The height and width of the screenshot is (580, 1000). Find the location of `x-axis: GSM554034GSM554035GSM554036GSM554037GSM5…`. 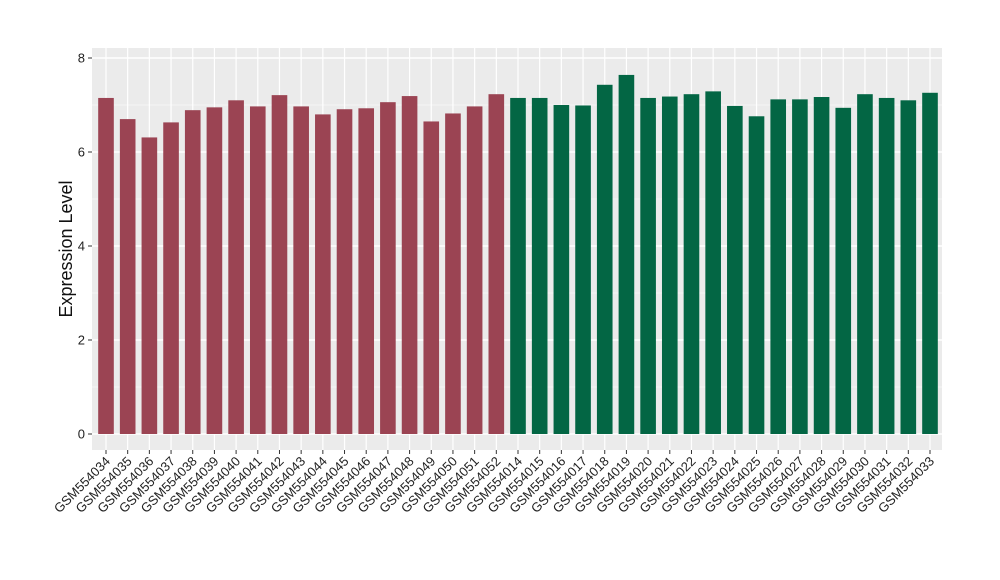

x-axis: GSM554034GSM554035GSM554036GSM554037GSM5… is located at coordinates (494, 483).